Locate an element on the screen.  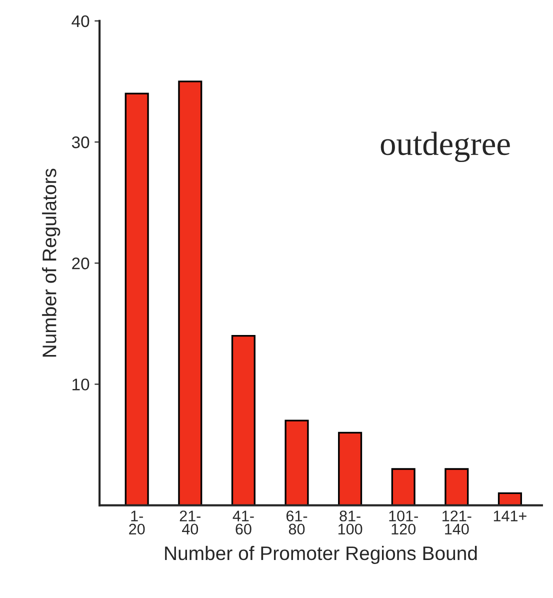
y-tick-label: 20 is located at coordinates (81, 264).